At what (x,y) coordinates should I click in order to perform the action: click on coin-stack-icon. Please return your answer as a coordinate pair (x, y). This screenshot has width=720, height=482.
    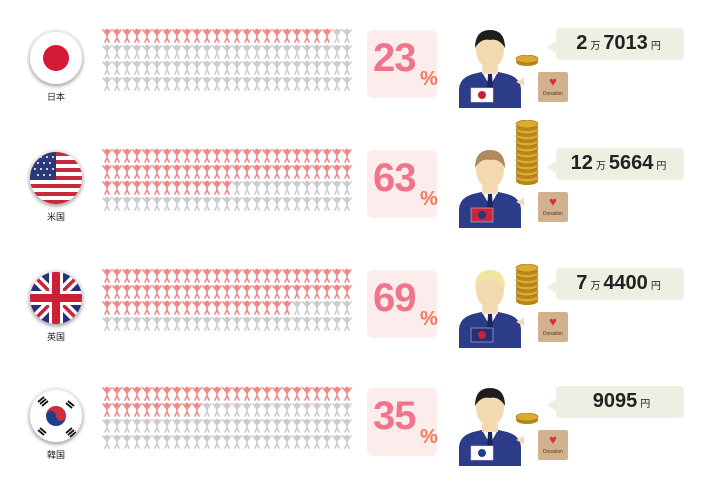
    Looking at the image, I should click on (527, 421).